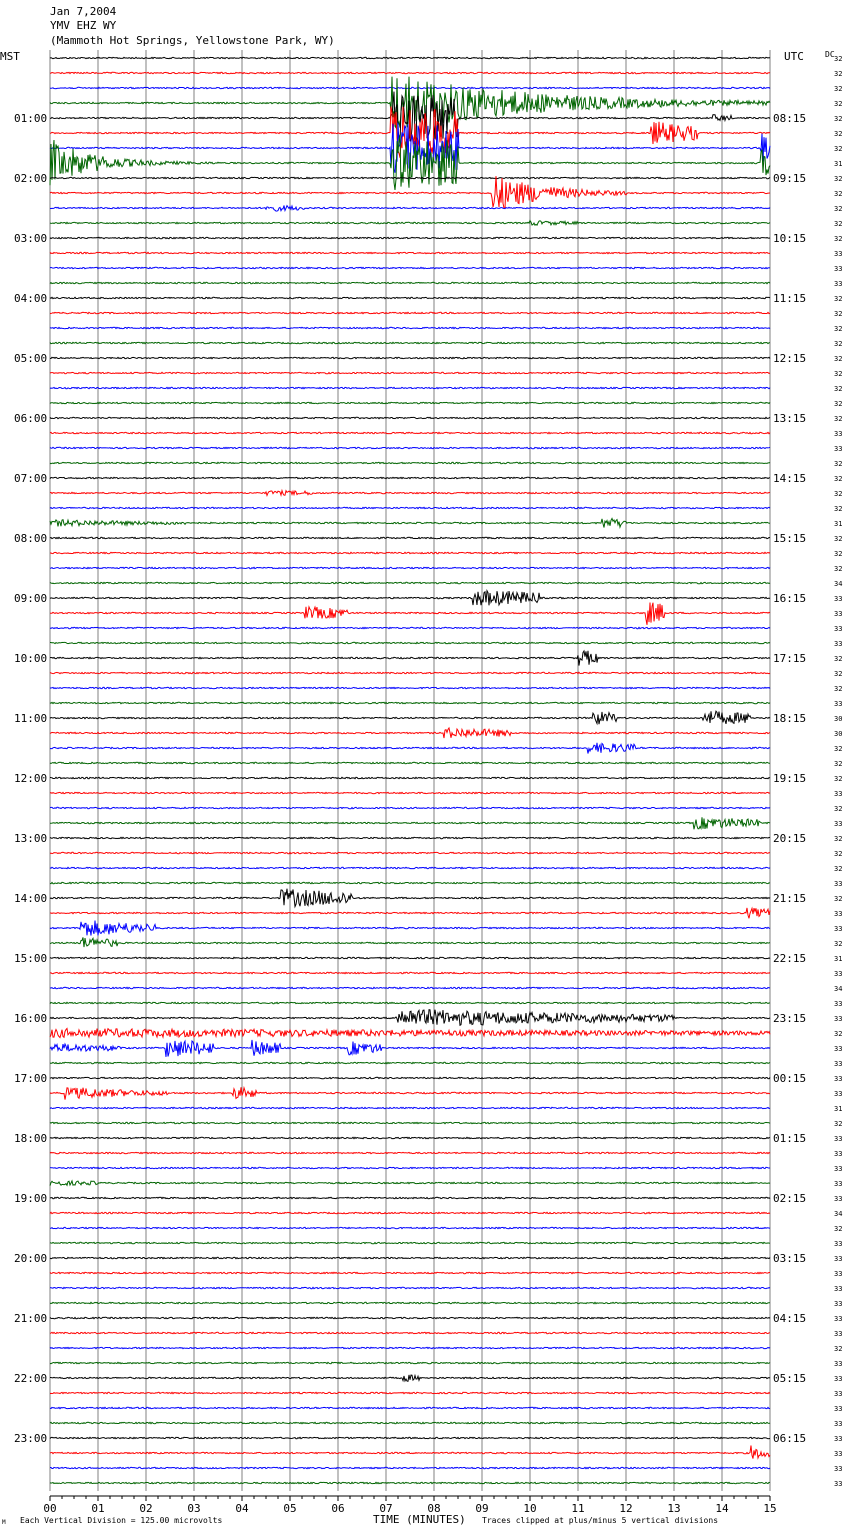 The height and width of the screenshot is (1534, 850). Describe the element at coordinates (789, 298) in the screenshot. I see `hour-label-utc: 11:15` at that location.